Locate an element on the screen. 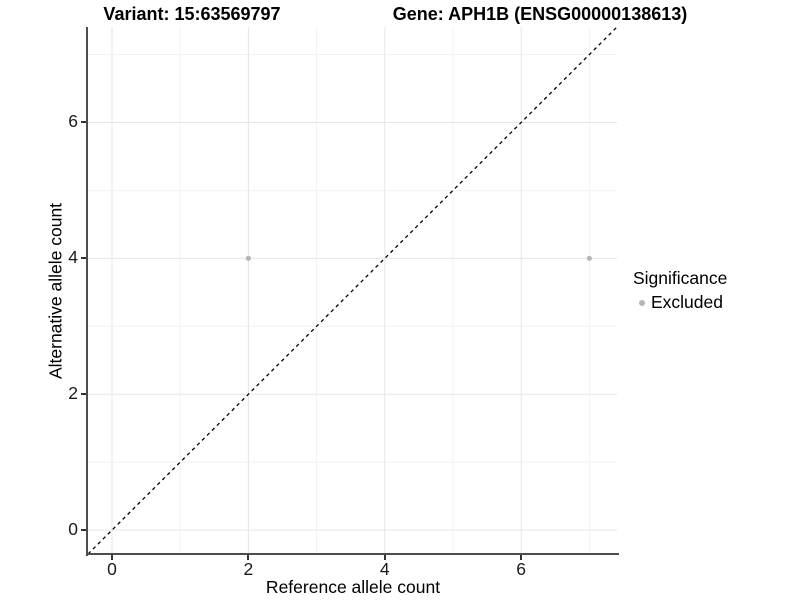 Image resolution: width=800 pixels, height=600 pixels. legend-label: Excluded is located at coordinates (687, 302).